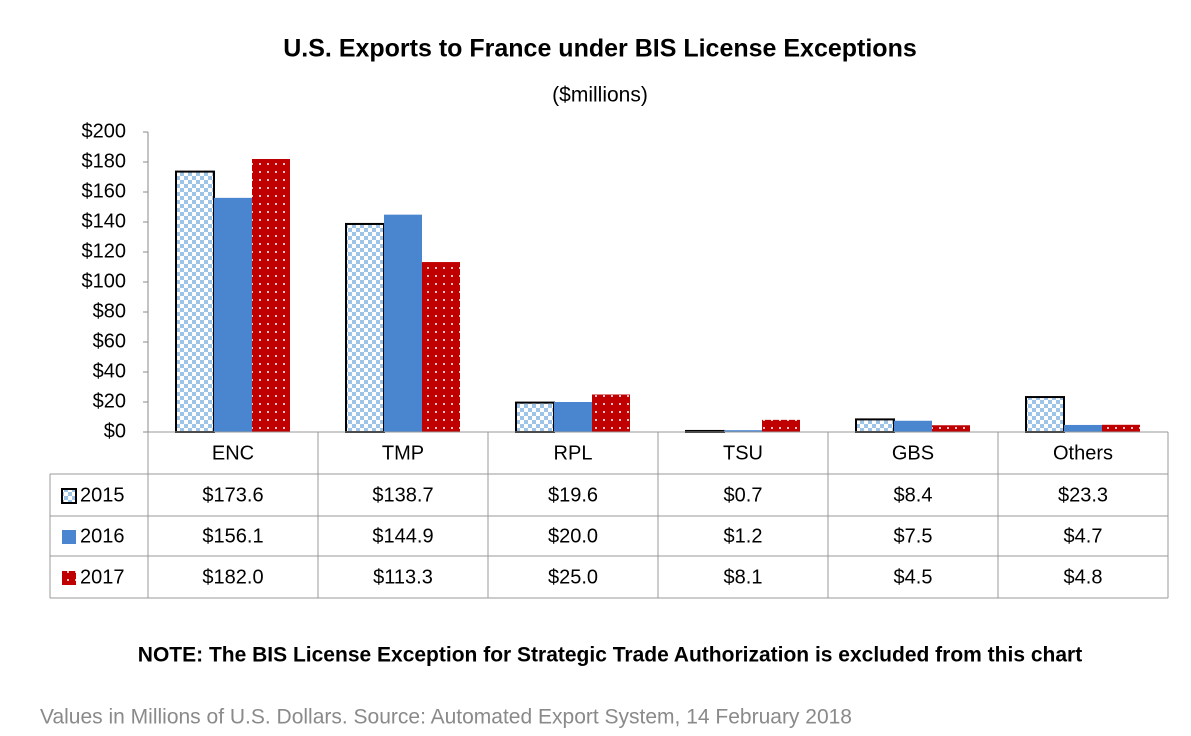  Describe the element at coordinates (104, 221) in the screenshot. I see `y-tick-label: $140` at that location.